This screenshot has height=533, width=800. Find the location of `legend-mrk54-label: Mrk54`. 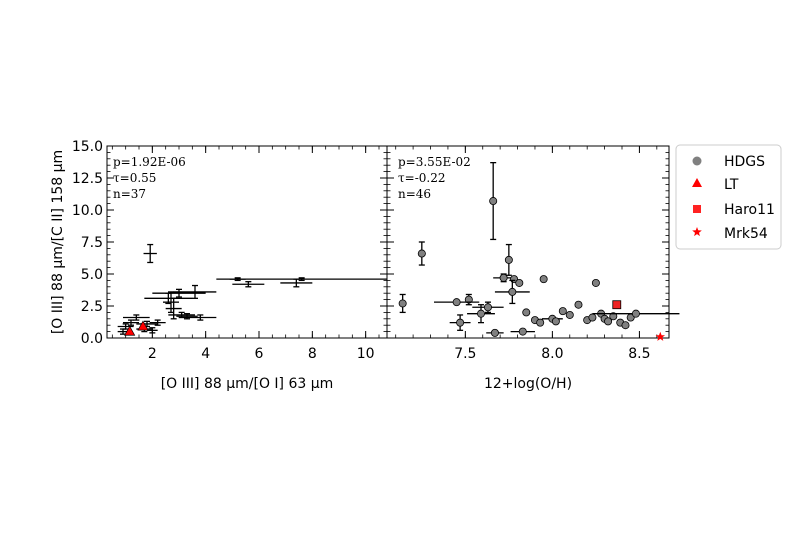

legend-mrk54-label: Mrk54 is located at coordinates (746, 234).